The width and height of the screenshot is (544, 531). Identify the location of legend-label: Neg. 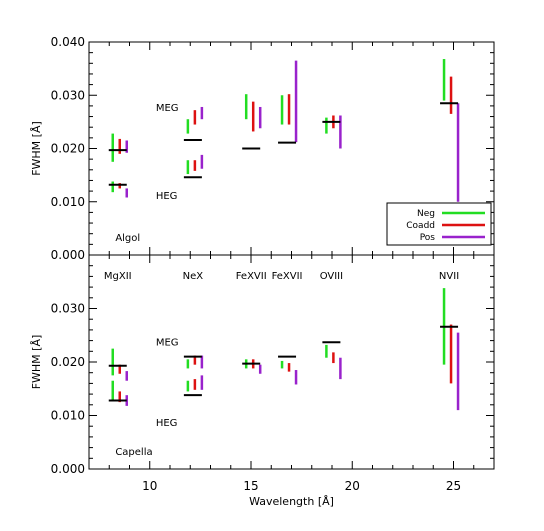
(426, 214).